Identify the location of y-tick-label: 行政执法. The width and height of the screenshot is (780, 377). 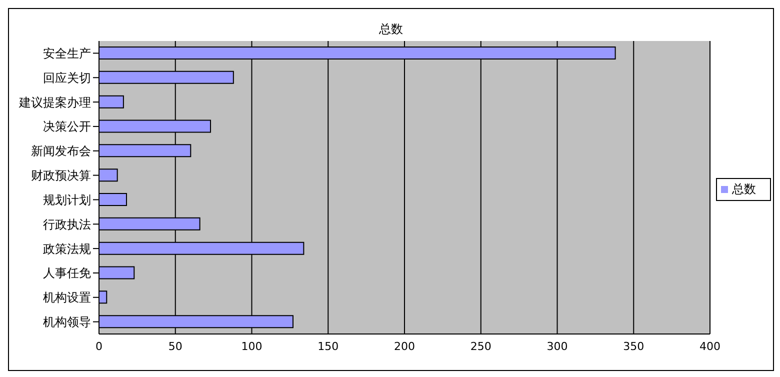
(67, 224).